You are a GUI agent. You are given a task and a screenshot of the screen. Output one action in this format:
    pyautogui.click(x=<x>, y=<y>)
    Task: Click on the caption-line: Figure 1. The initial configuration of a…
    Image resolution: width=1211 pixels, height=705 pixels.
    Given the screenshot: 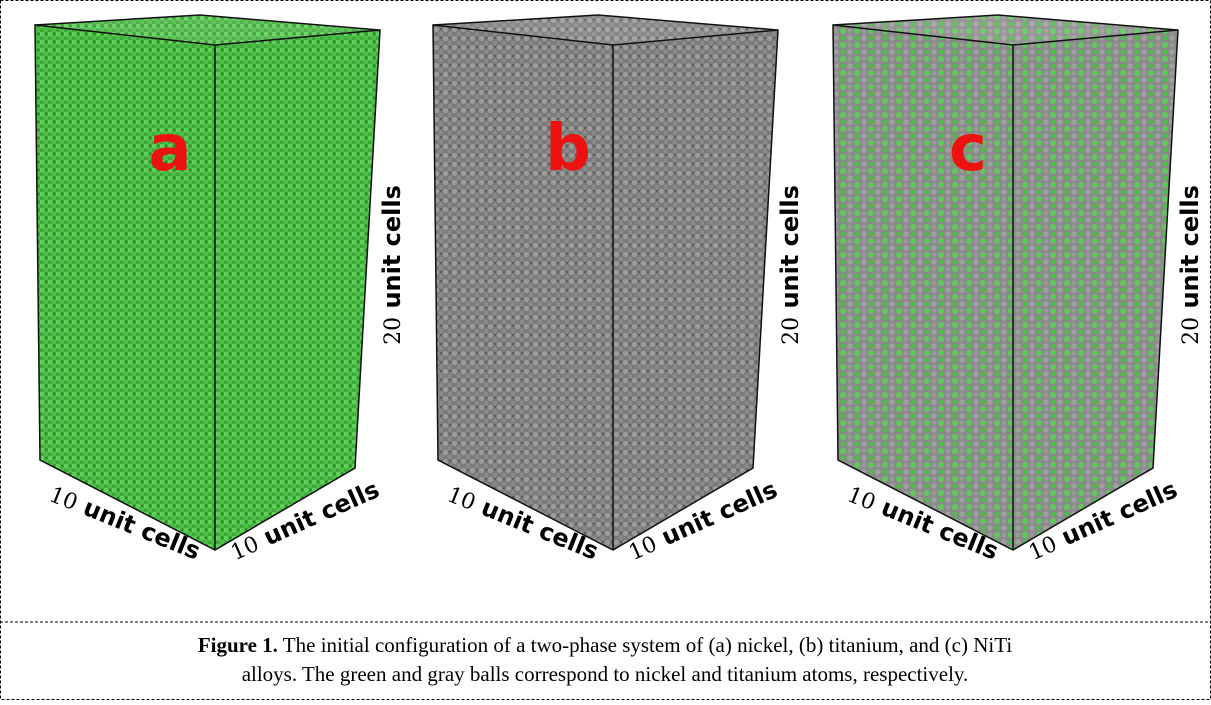 What is the action you would take?
    pyautogui.click(x=605, y=645)
    